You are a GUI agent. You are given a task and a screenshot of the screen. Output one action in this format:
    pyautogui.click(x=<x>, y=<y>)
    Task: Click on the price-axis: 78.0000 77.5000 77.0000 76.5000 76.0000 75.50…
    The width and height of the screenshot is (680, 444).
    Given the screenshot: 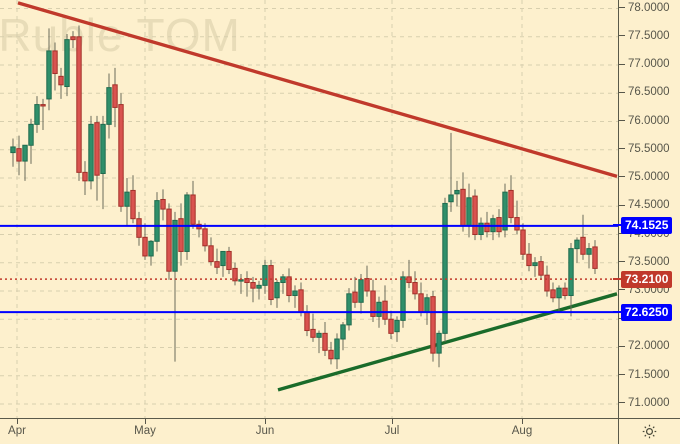 What is the action you would take?
    pyautogui.click(x=646, y=209)
    